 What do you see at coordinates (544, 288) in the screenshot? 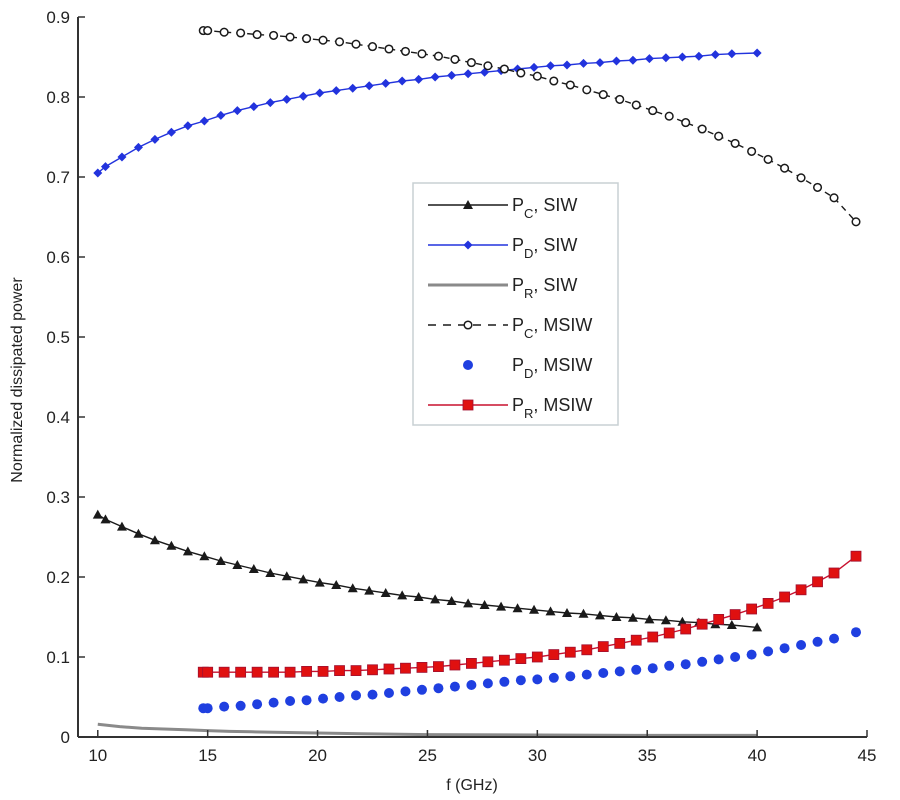
I see `legend-label: PR, SIW` at bounding box center [544, 288].